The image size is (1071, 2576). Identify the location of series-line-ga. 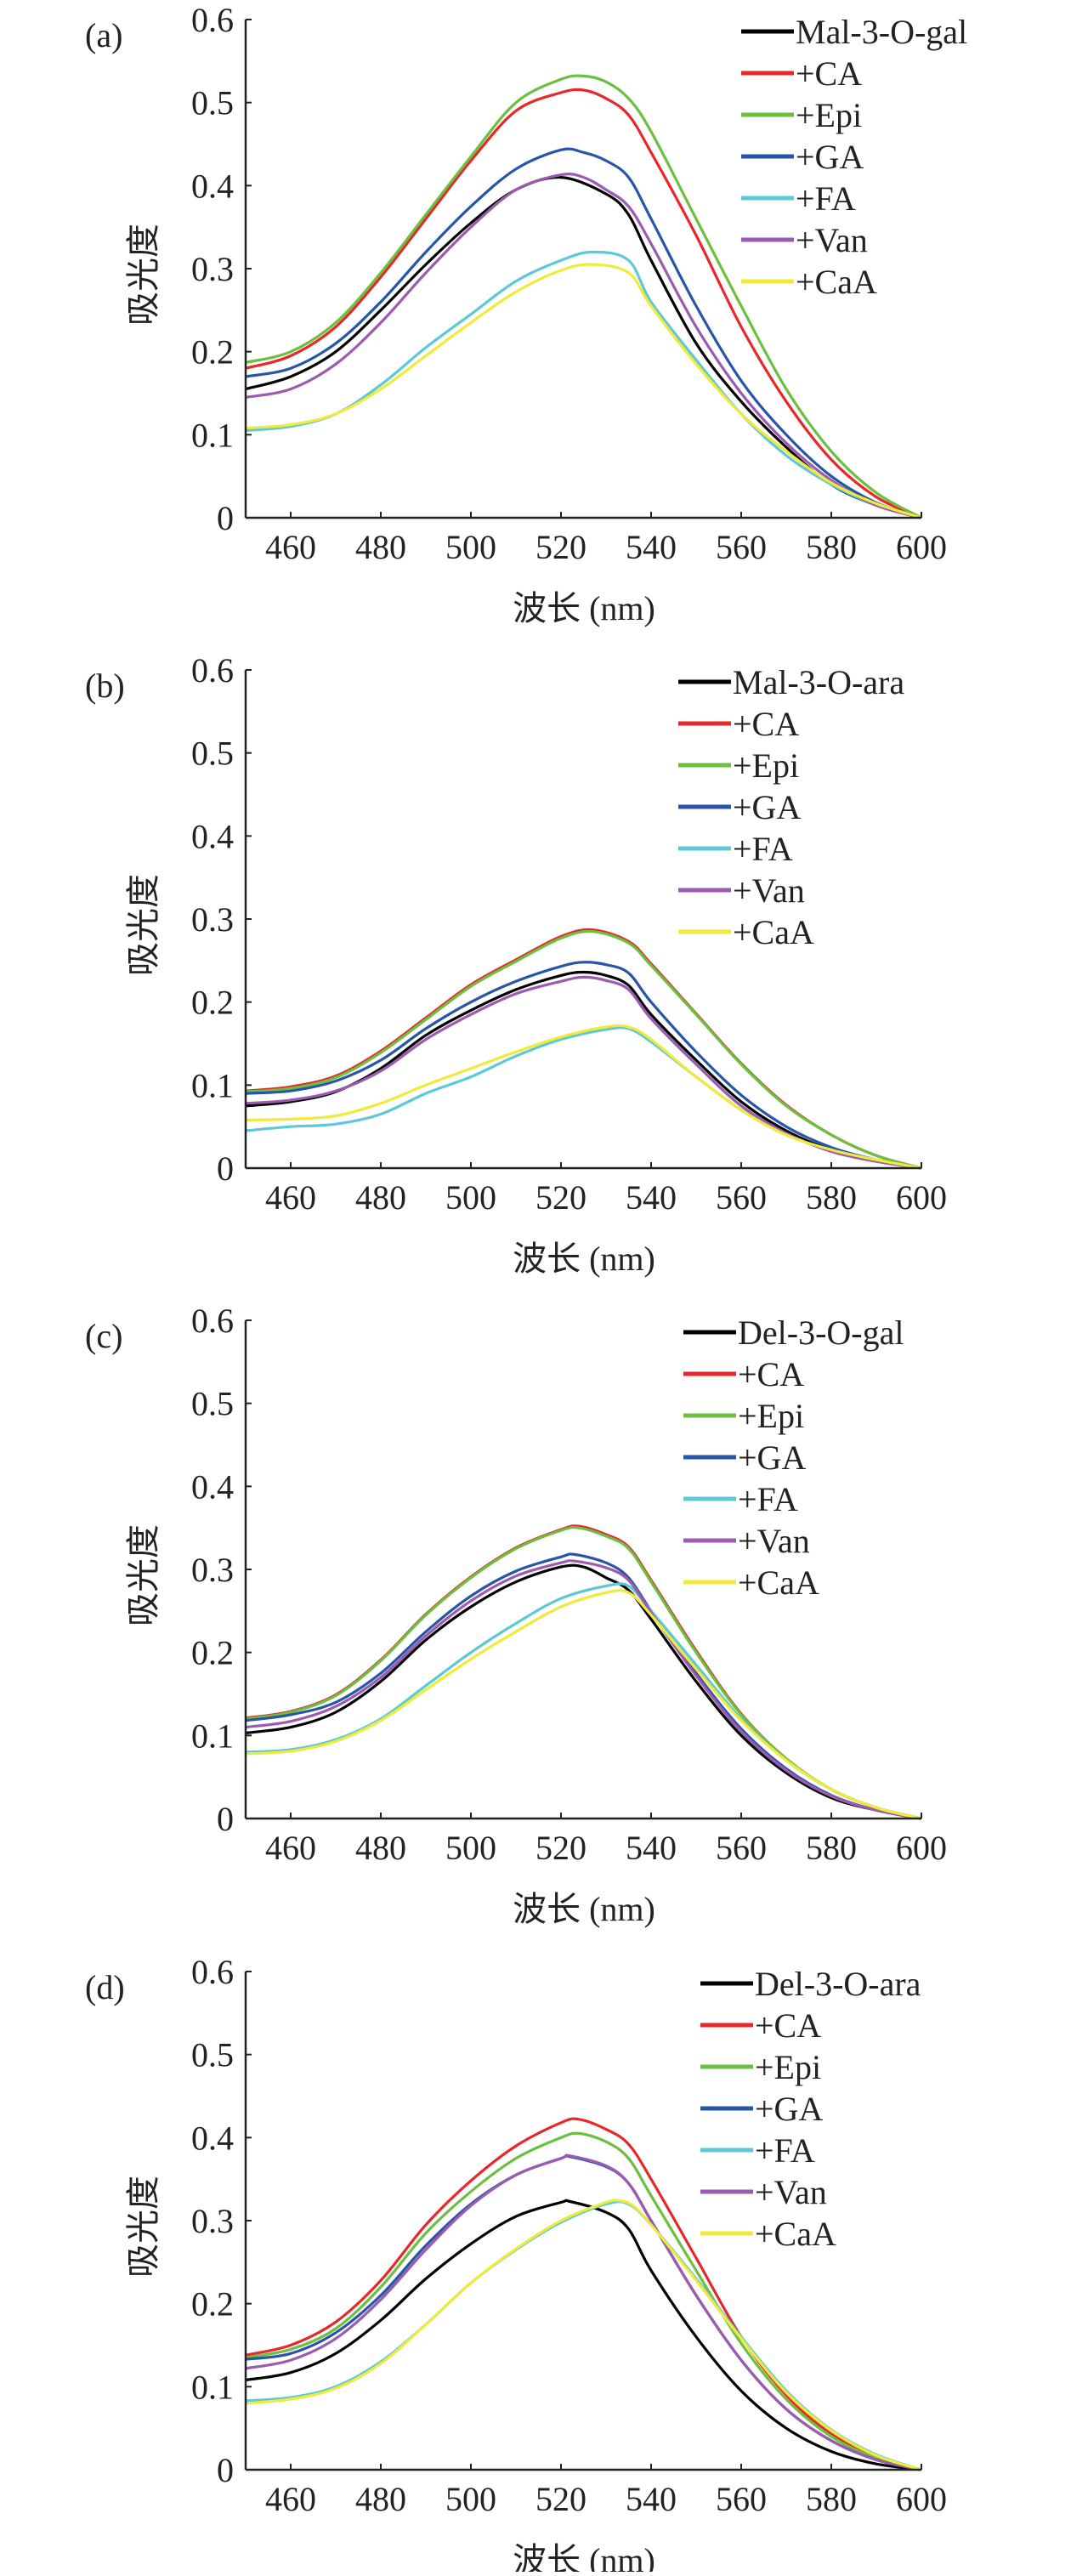
(583, 1066).